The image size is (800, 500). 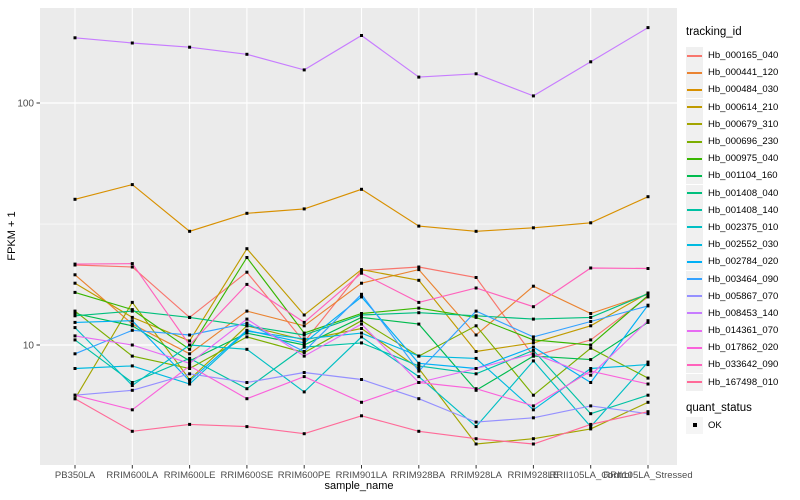 I want to click on legend-item-Hb_001104_160: Hb_001104_160, so click(x=742, y=176).